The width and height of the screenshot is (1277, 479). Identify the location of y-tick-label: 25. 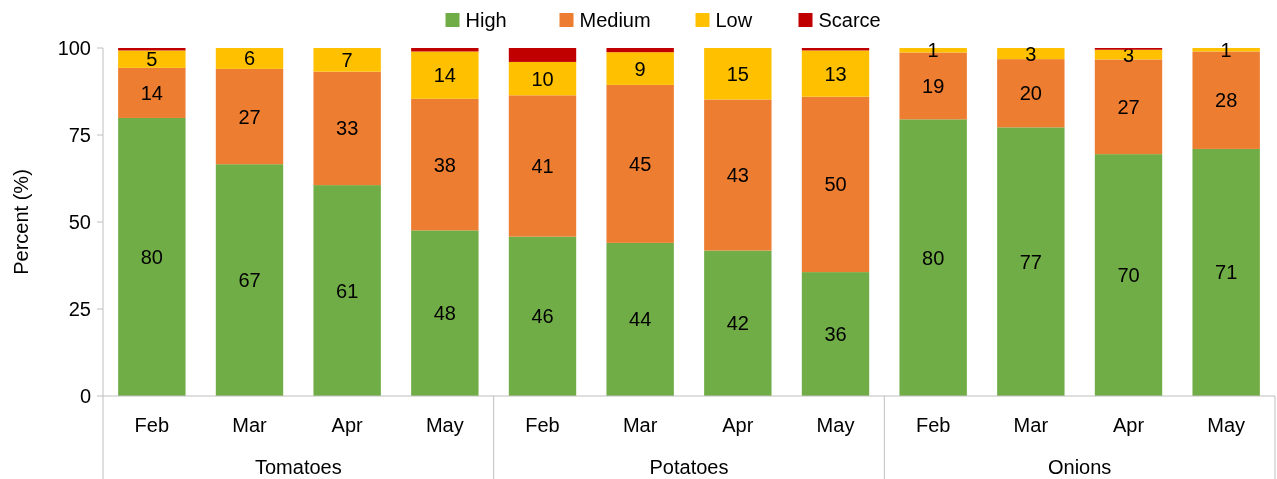
(79, 309).